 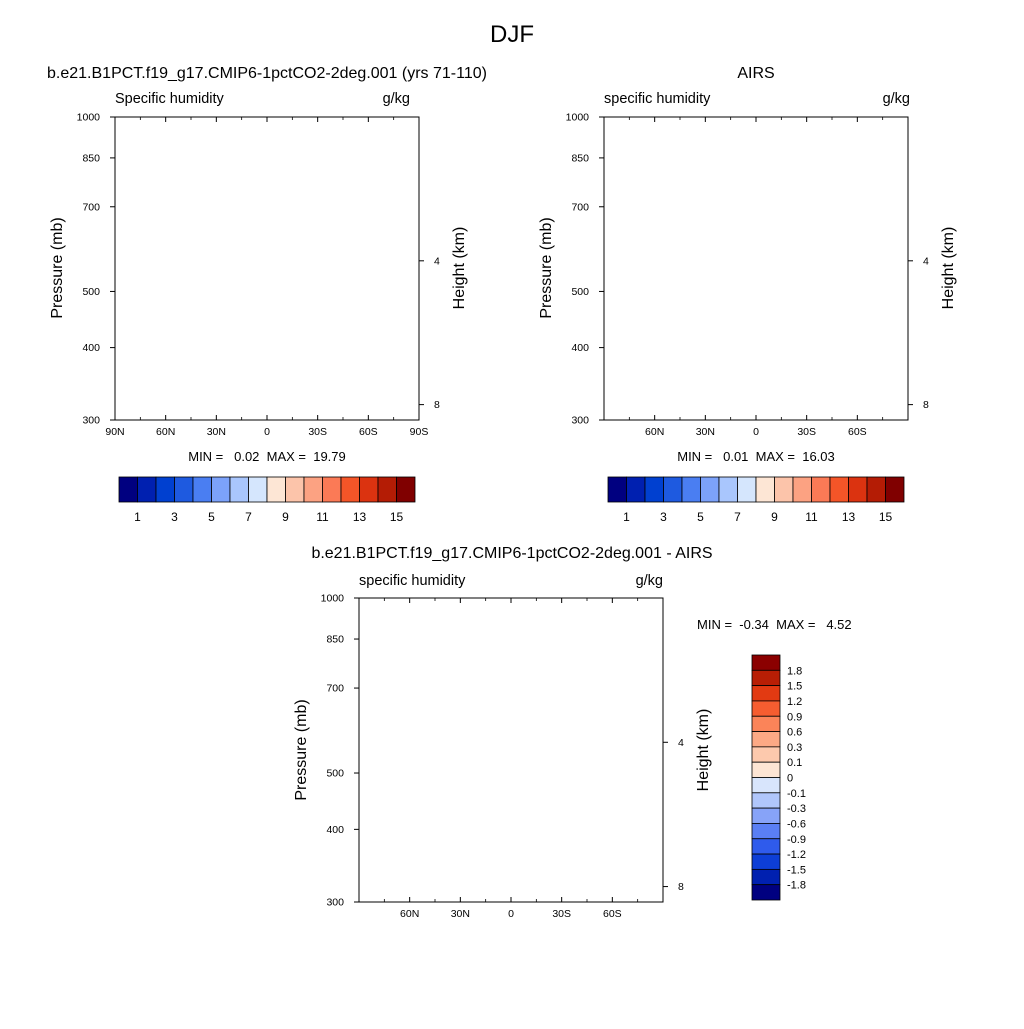 What do you see at coordinates (811, 517) in the screenshot?
I see `colorbar-label: 11` at bounding box center [811, 517].